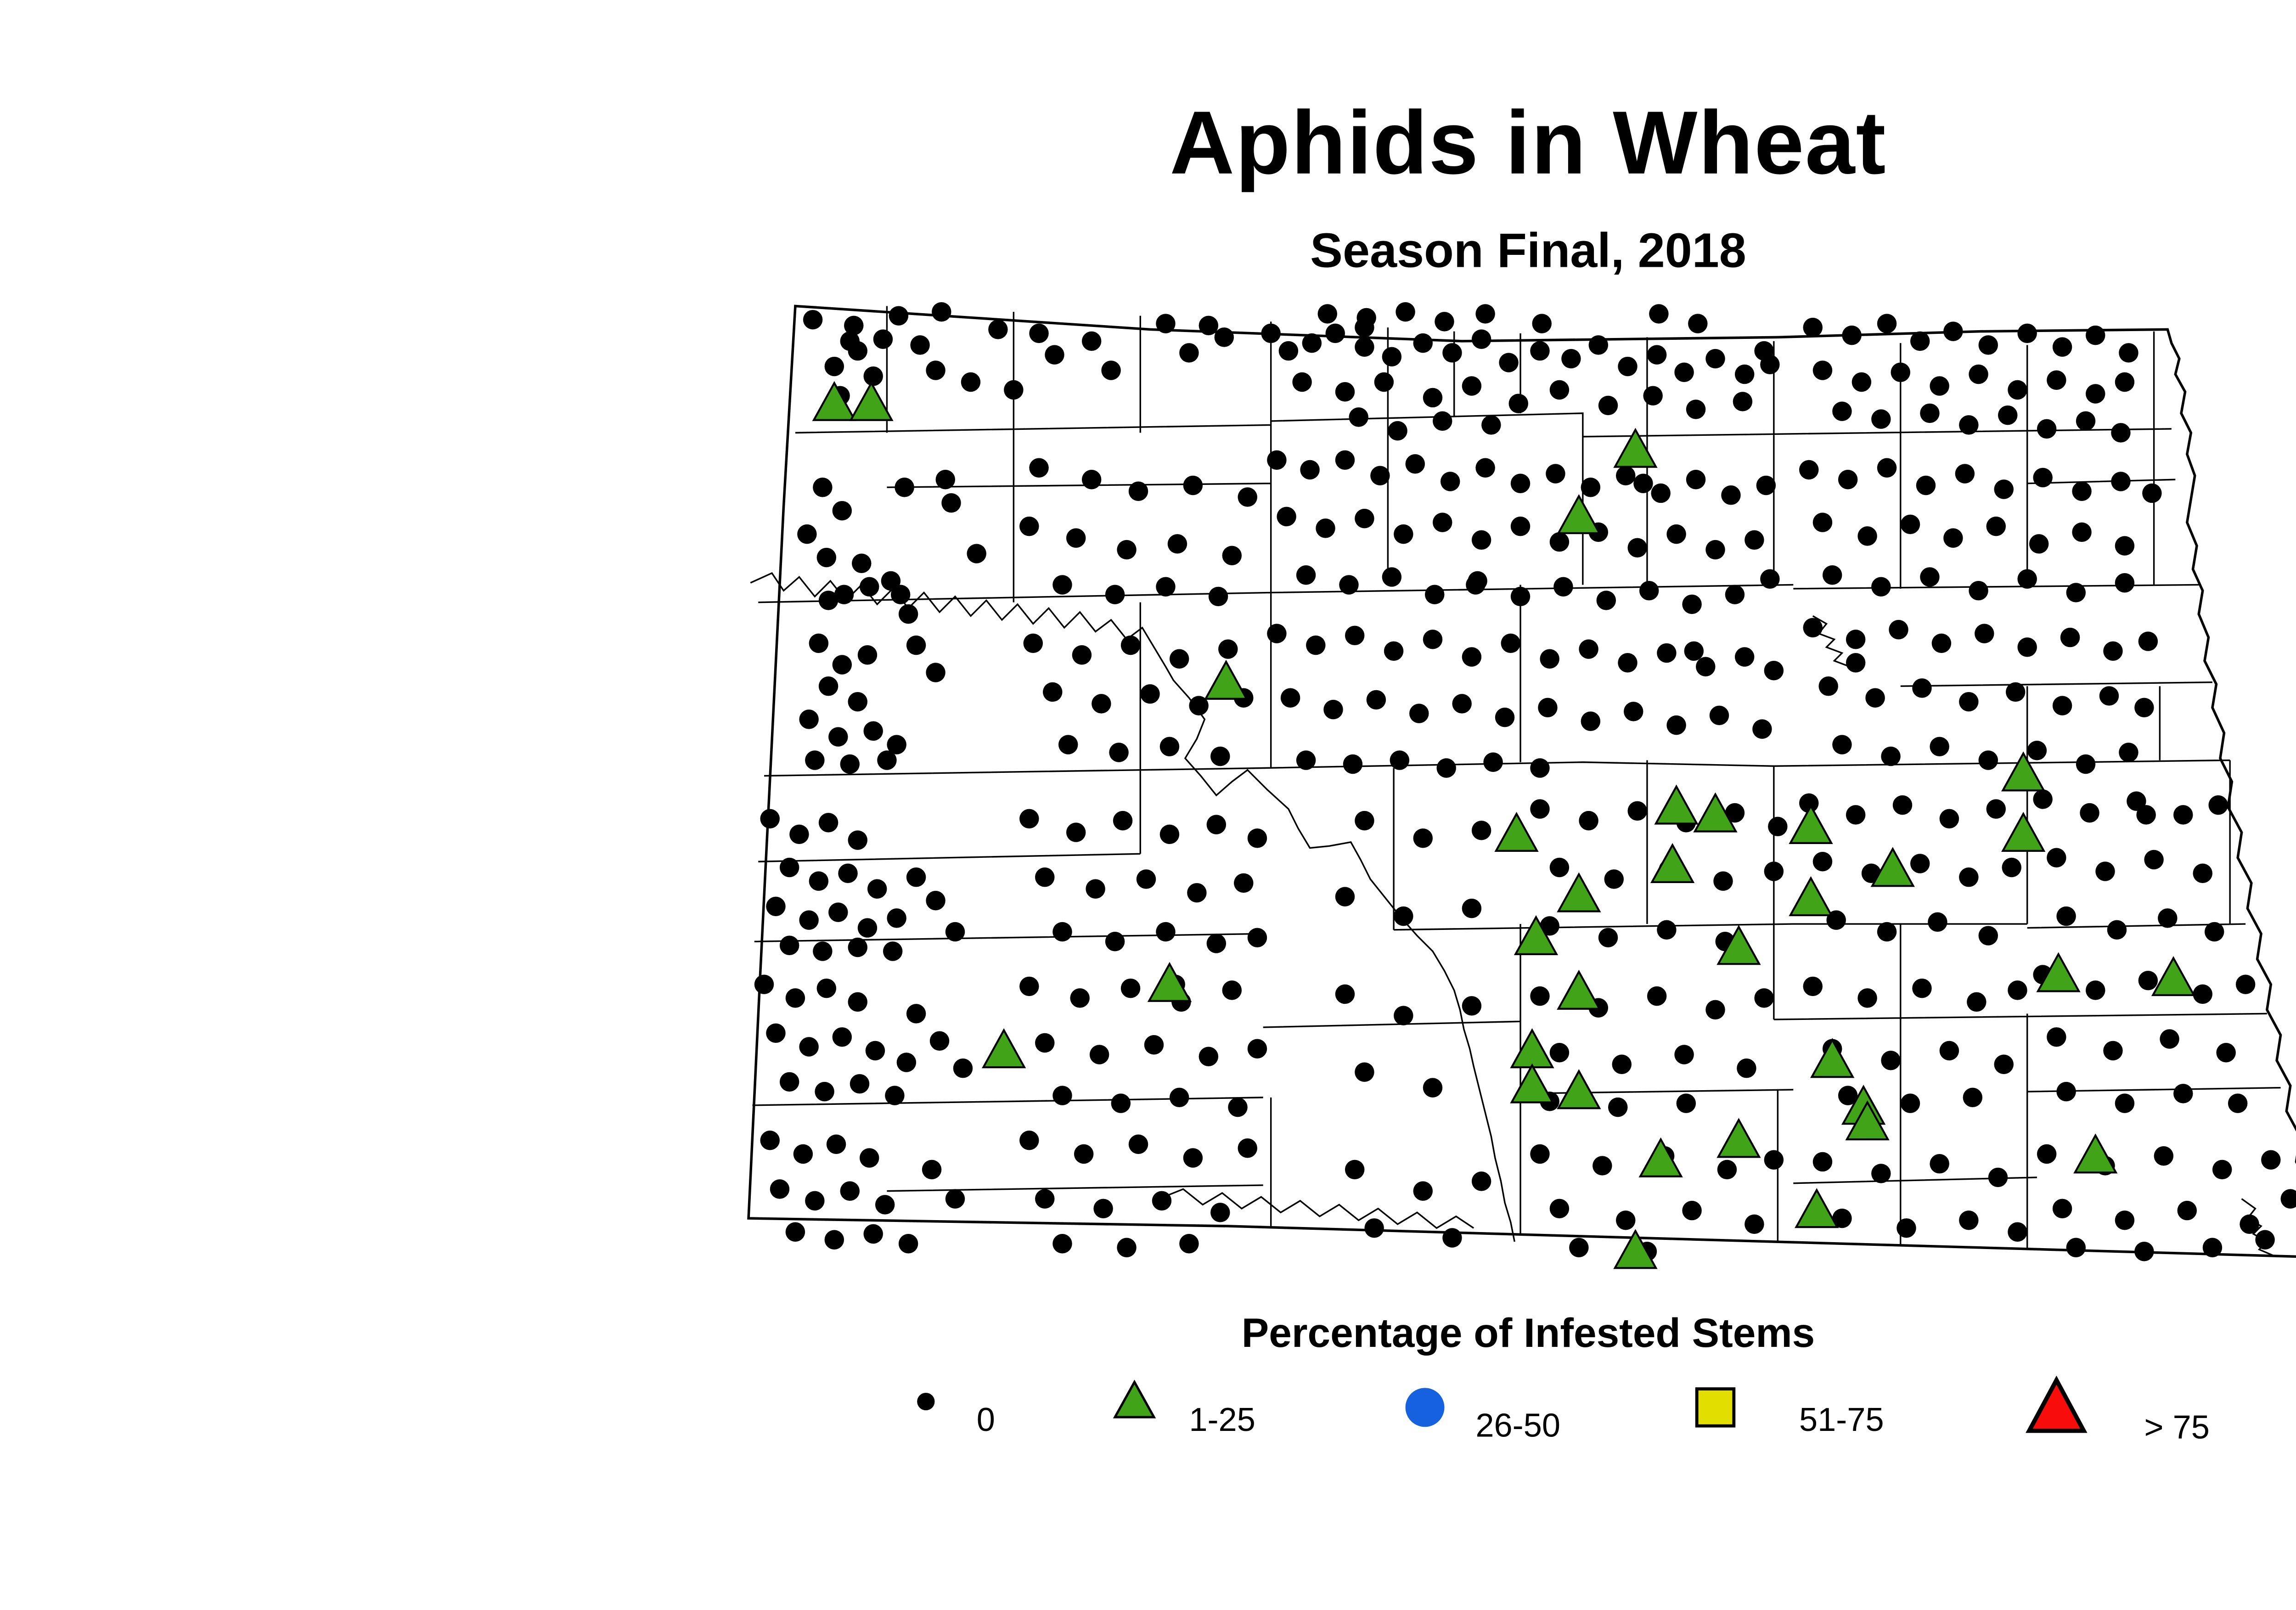 The image size is (2296, 1610). I want to click on legend-item-0: 0, so click(952, 1408).